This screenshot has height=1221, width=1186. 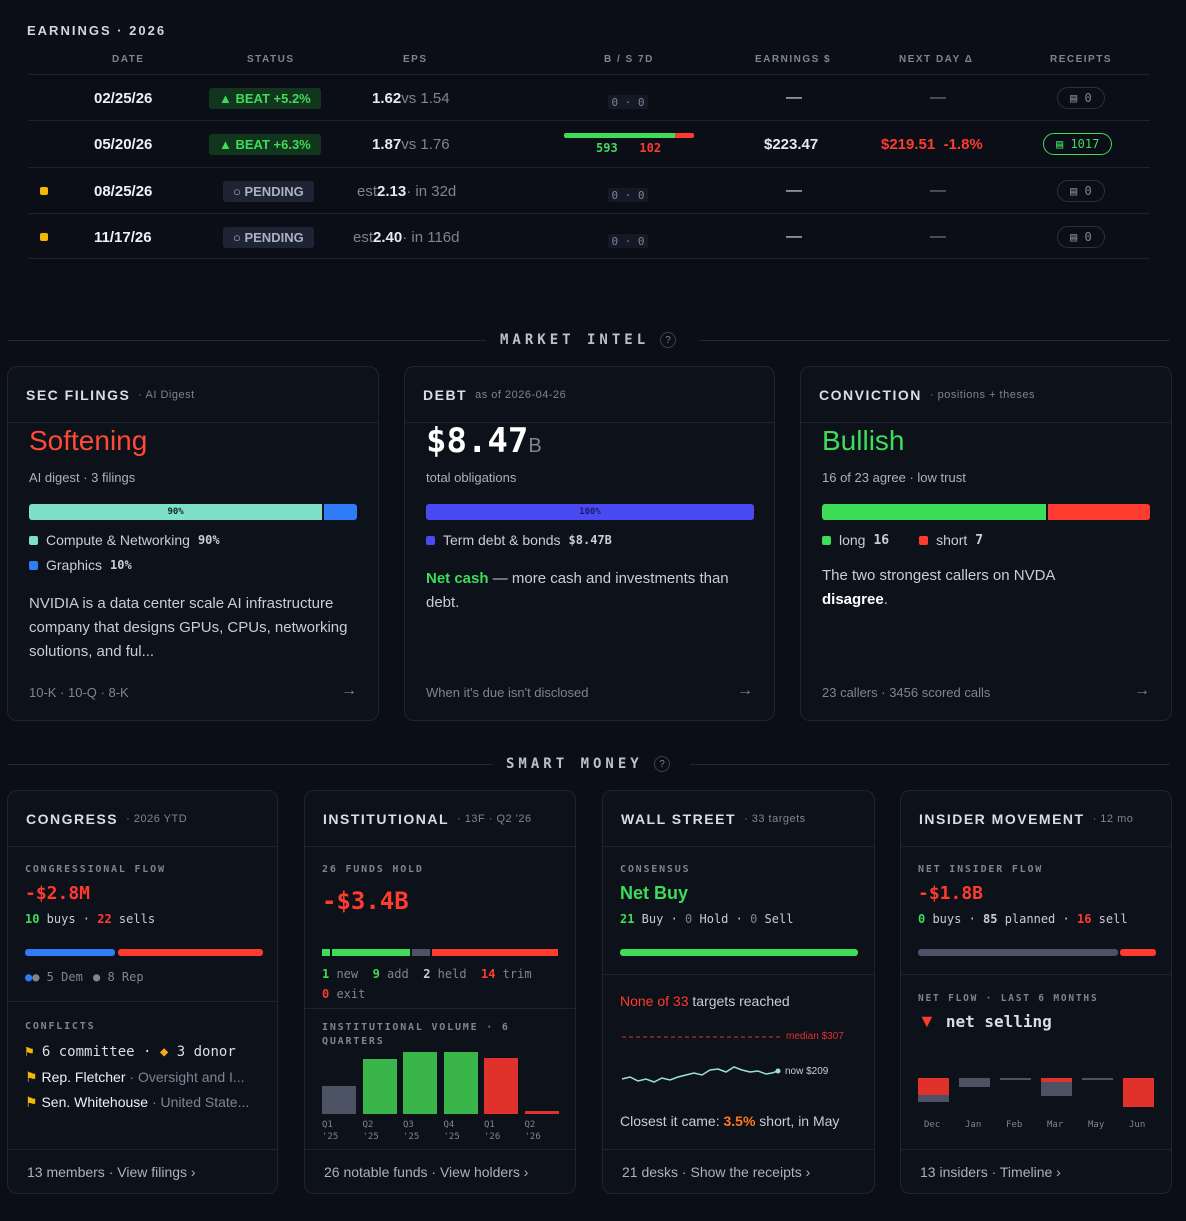 What do you see at coordinates (32, 919) in the screenshot?
I see `congress-buys: 10` at bounding box center [32, 919].